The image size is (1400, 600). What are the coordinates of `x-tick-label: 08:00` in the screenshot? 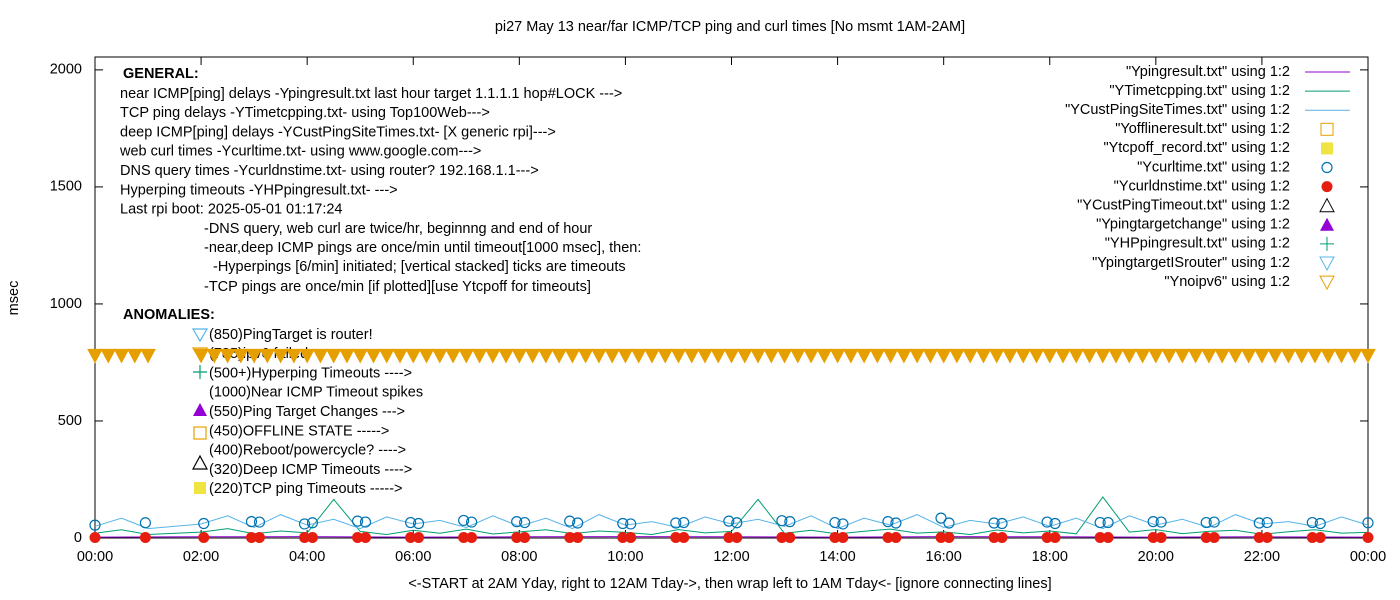 It's located at (519, 557).